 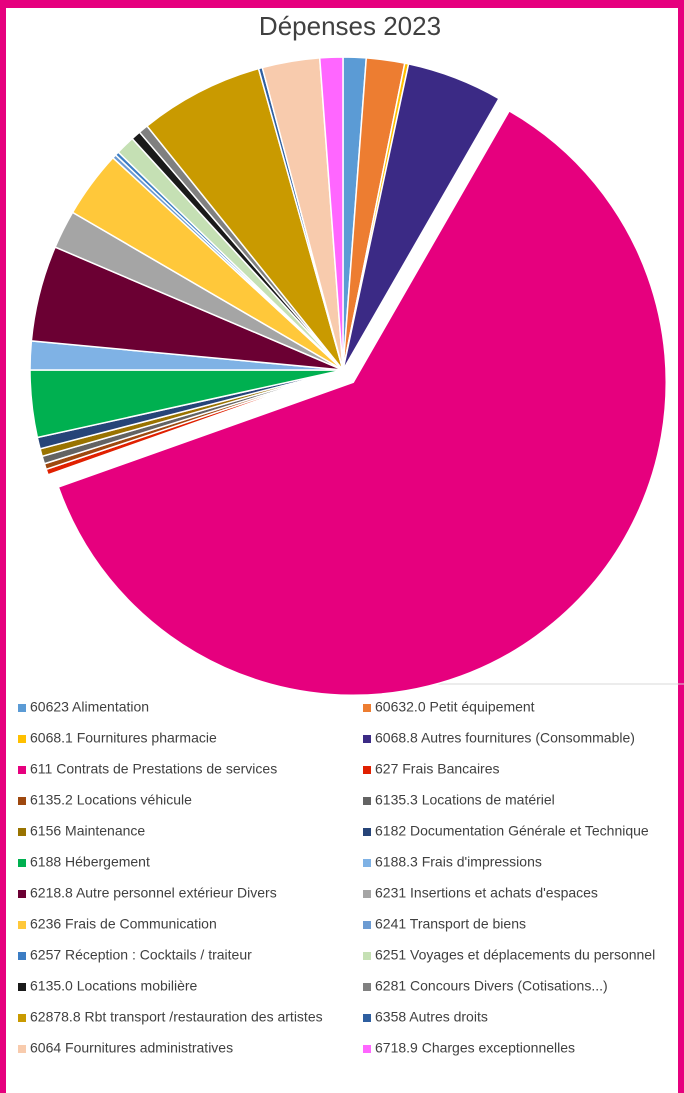 What do you see at coordinates (431, 1017) in the screenshot?
I see `legend-label: 6358 Autres droits` at bounding box center [431, 1017].